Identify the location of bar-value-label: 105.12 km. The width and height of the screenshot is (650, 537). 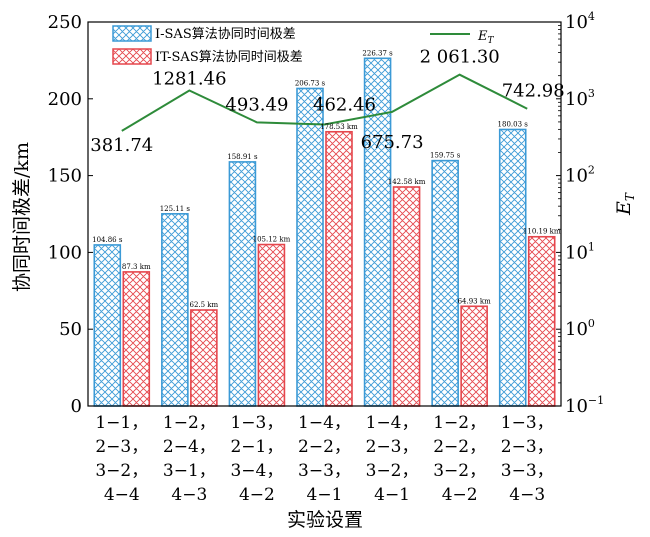
(272, 240).